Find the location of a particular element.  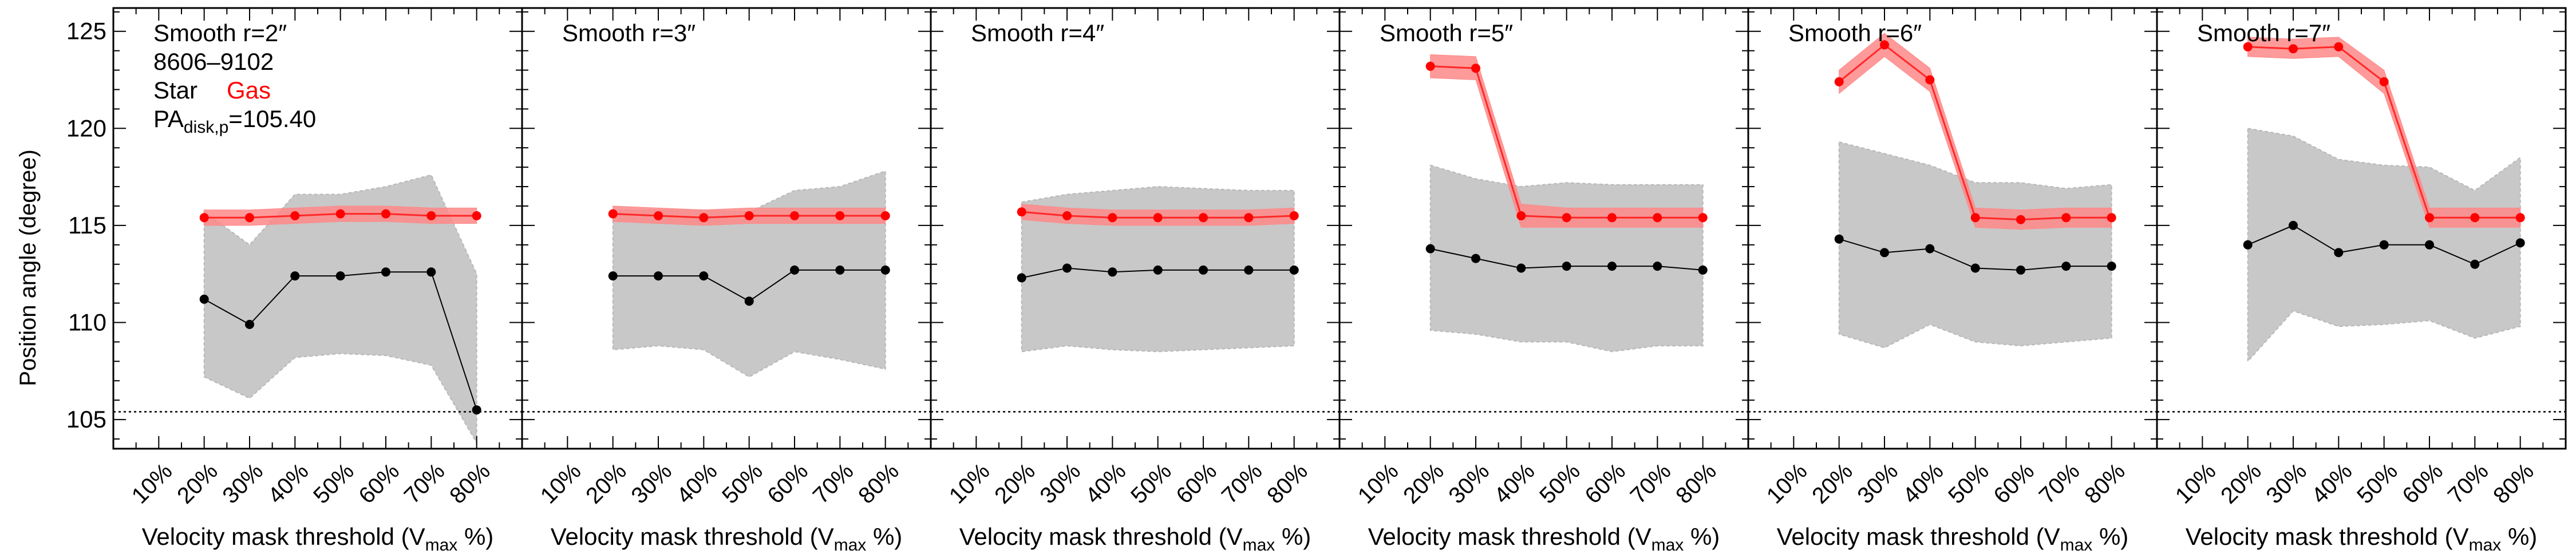

pa-disk-label: PAdisk,p=105.40 is located at coordinates (234, 121).